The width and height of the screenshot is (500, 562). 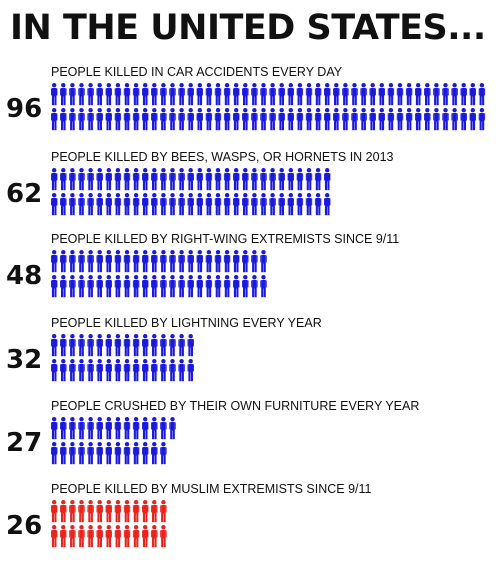 I want to click on value-label: 26, so click(x=24, y=526).